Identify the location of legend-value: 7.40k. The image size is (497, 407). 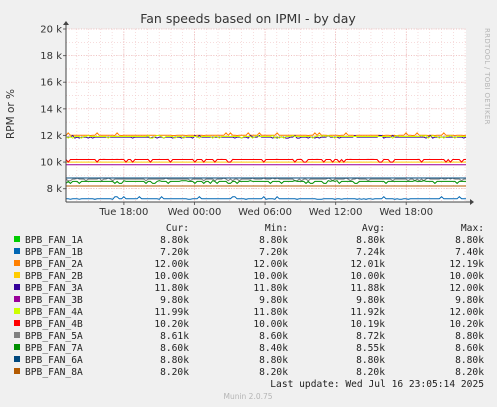
(469, 252).